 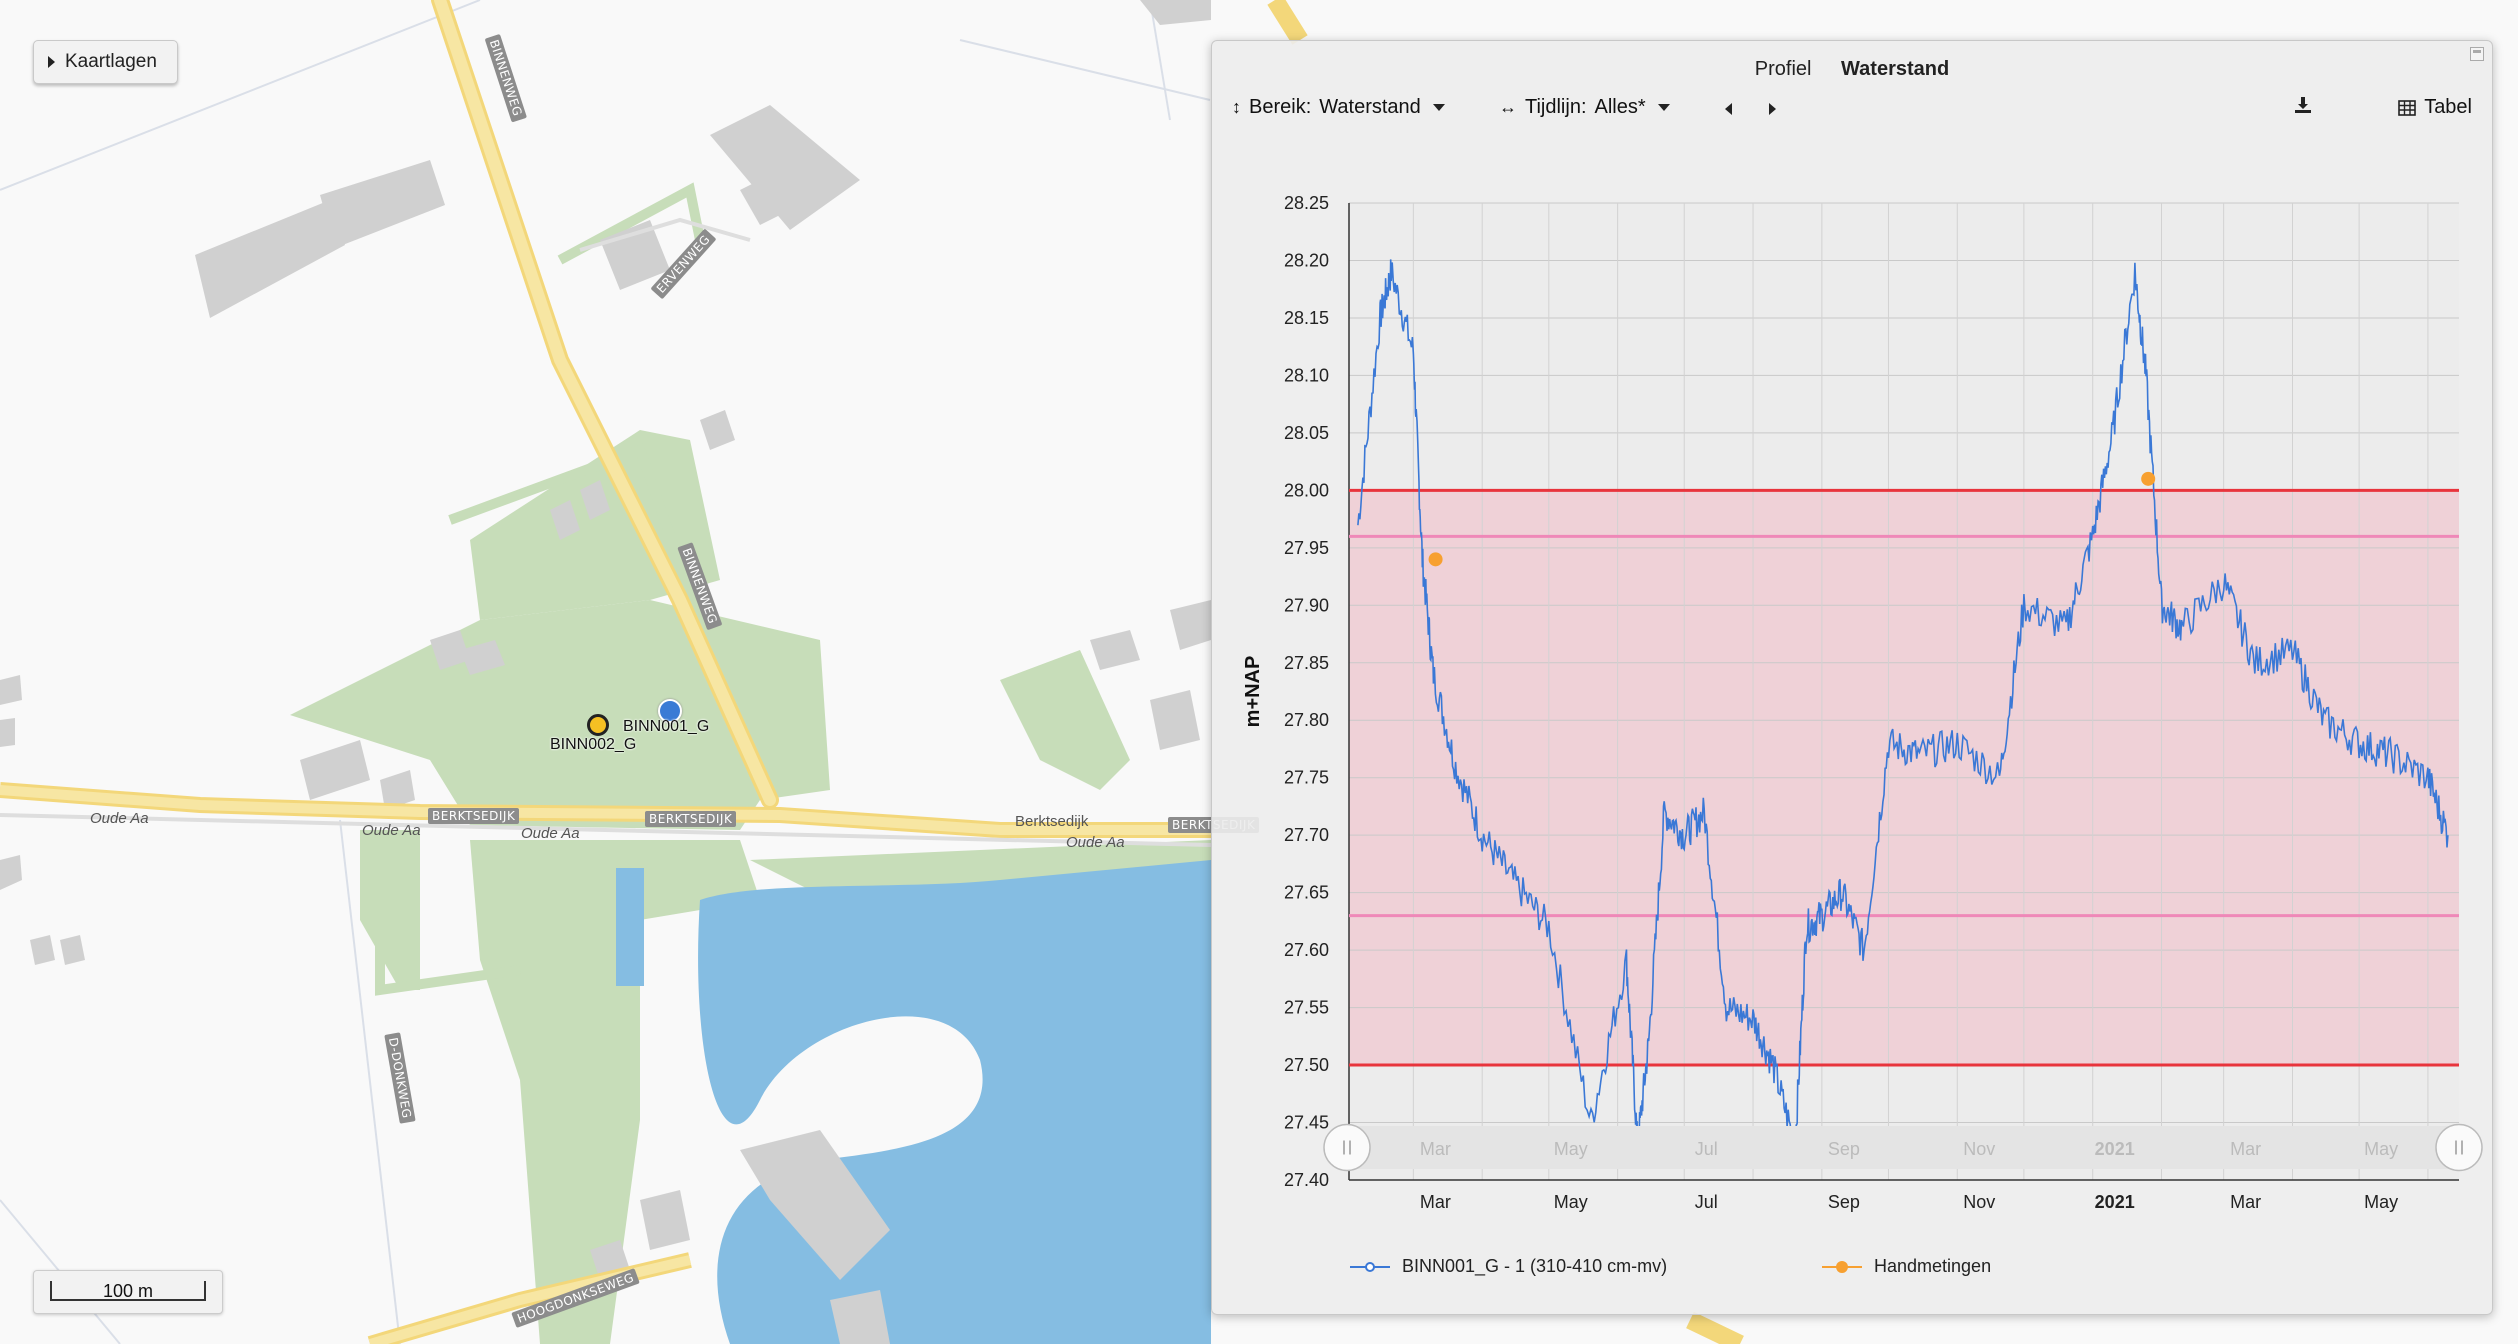 What do you see at coordinates (1306, 1123) in the screenshot?
I see `y-tick-label: 27.45` at bounding box center [1306, 1123].